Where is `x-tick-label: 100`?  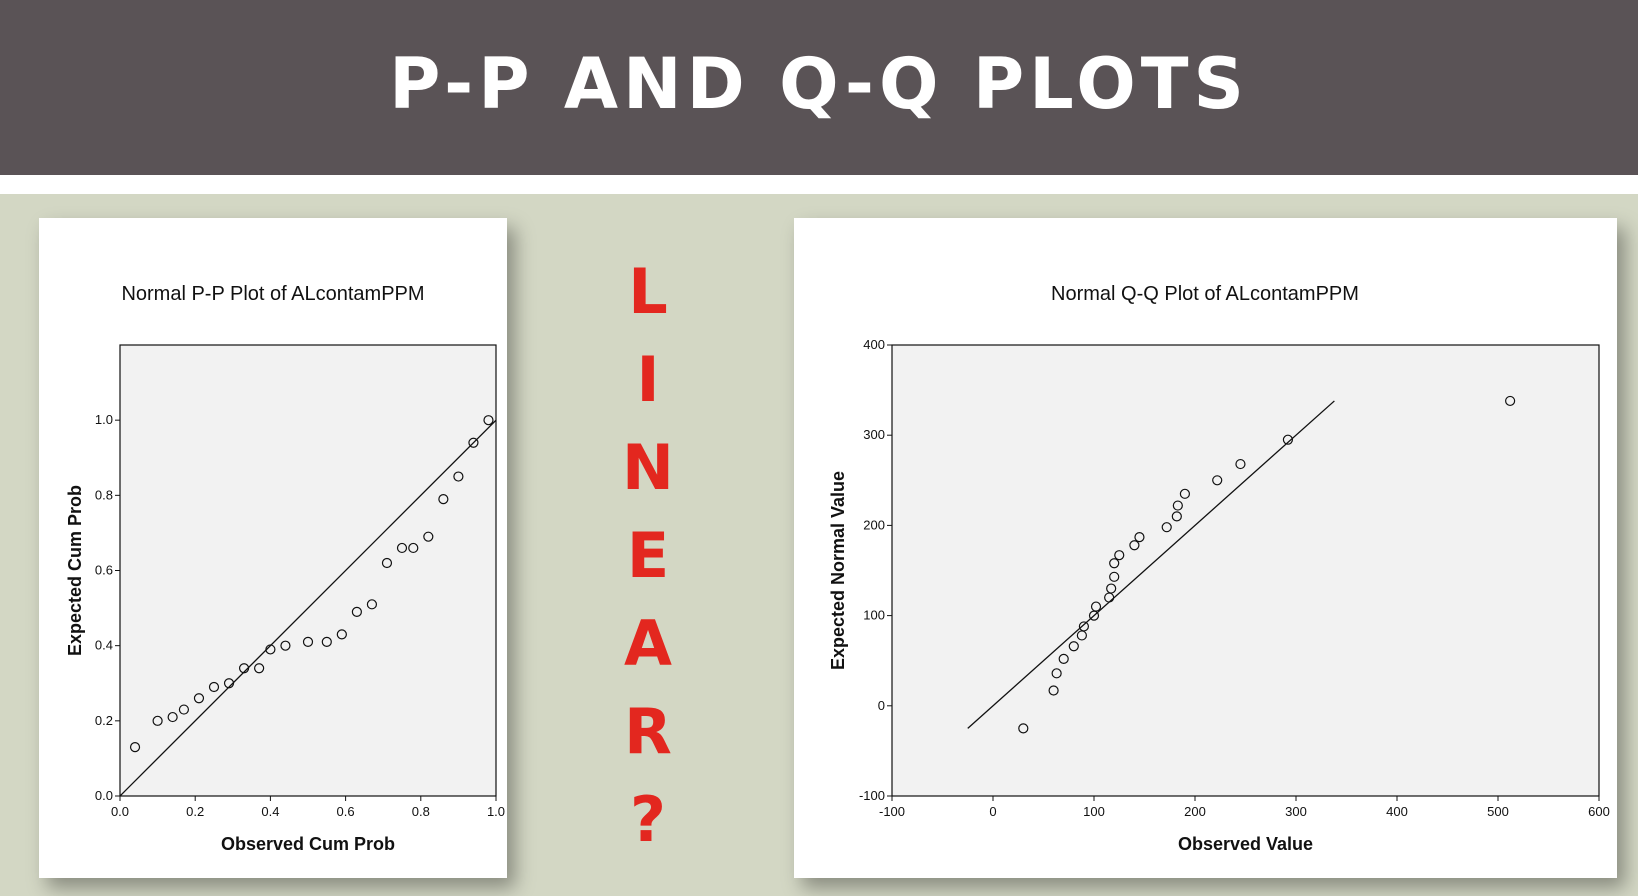 x-tick-label: 100 is located at coordinates (1094, 811).